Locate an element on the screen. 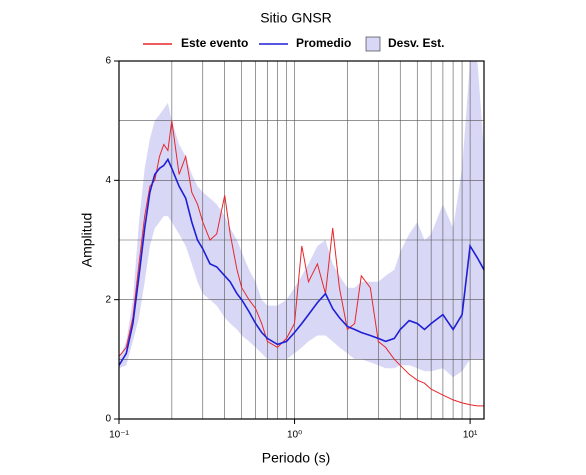 The height and width of the screenshot is (475, 586). x-axis-label: Periodo (s) is located at coordinates (296, 458).